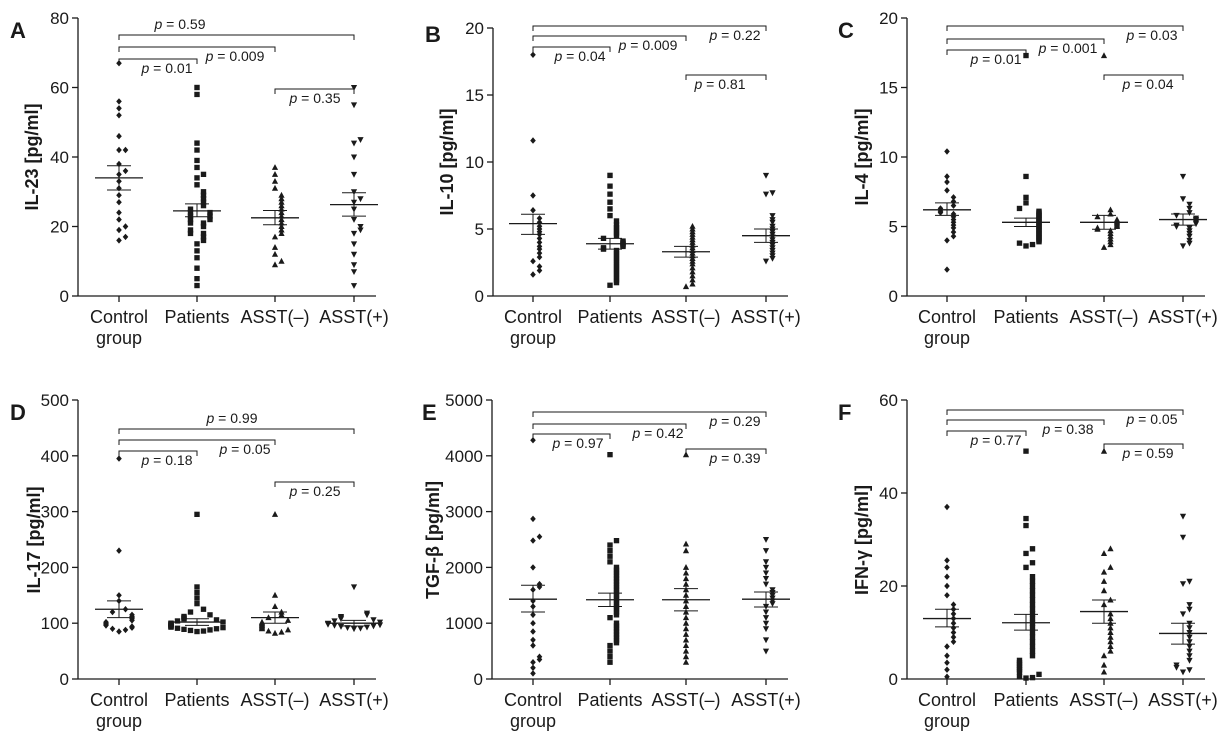 This screenshot has height=733, width=1222. I want to click on p-value-label: p = 0.39, so click(735, 458).